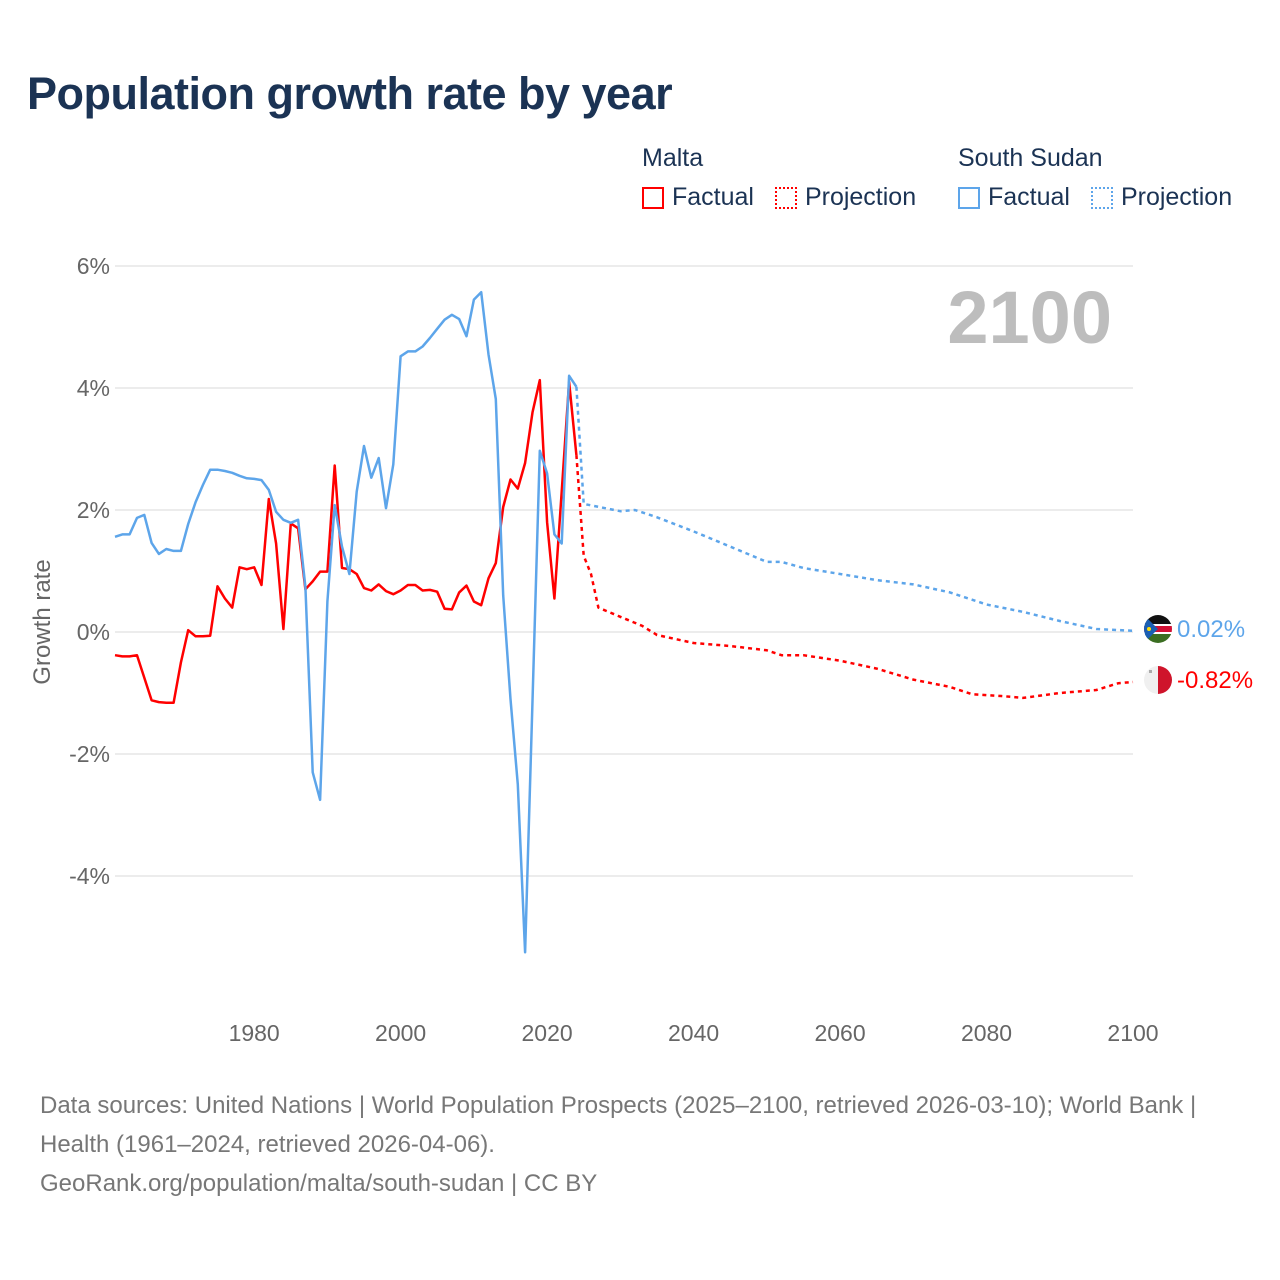 This screenshot has height=1280, width=1280. What do you see at coordinates (839, 1033) in the screenshot?
I see `x-tick-label: 2060` at bounding box center [839, 1033].